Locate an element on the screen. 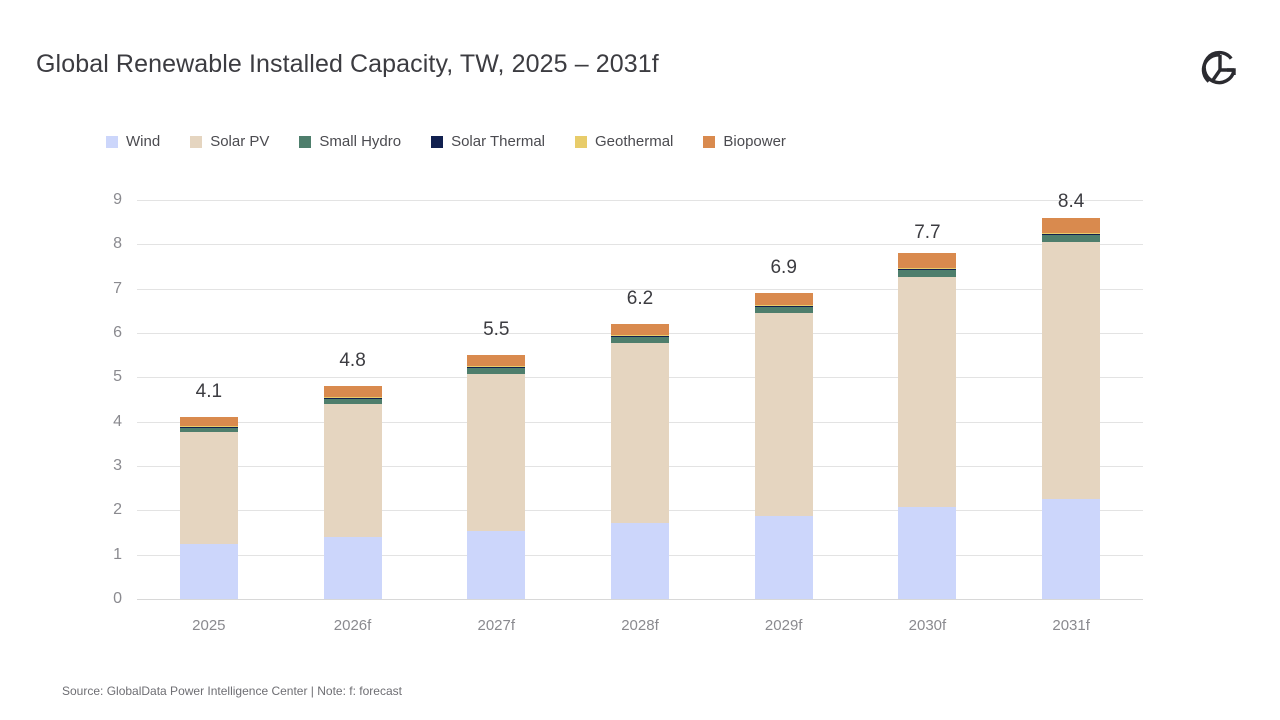  y-axis-tick-label: 3 is located at coordinates (117, 465).